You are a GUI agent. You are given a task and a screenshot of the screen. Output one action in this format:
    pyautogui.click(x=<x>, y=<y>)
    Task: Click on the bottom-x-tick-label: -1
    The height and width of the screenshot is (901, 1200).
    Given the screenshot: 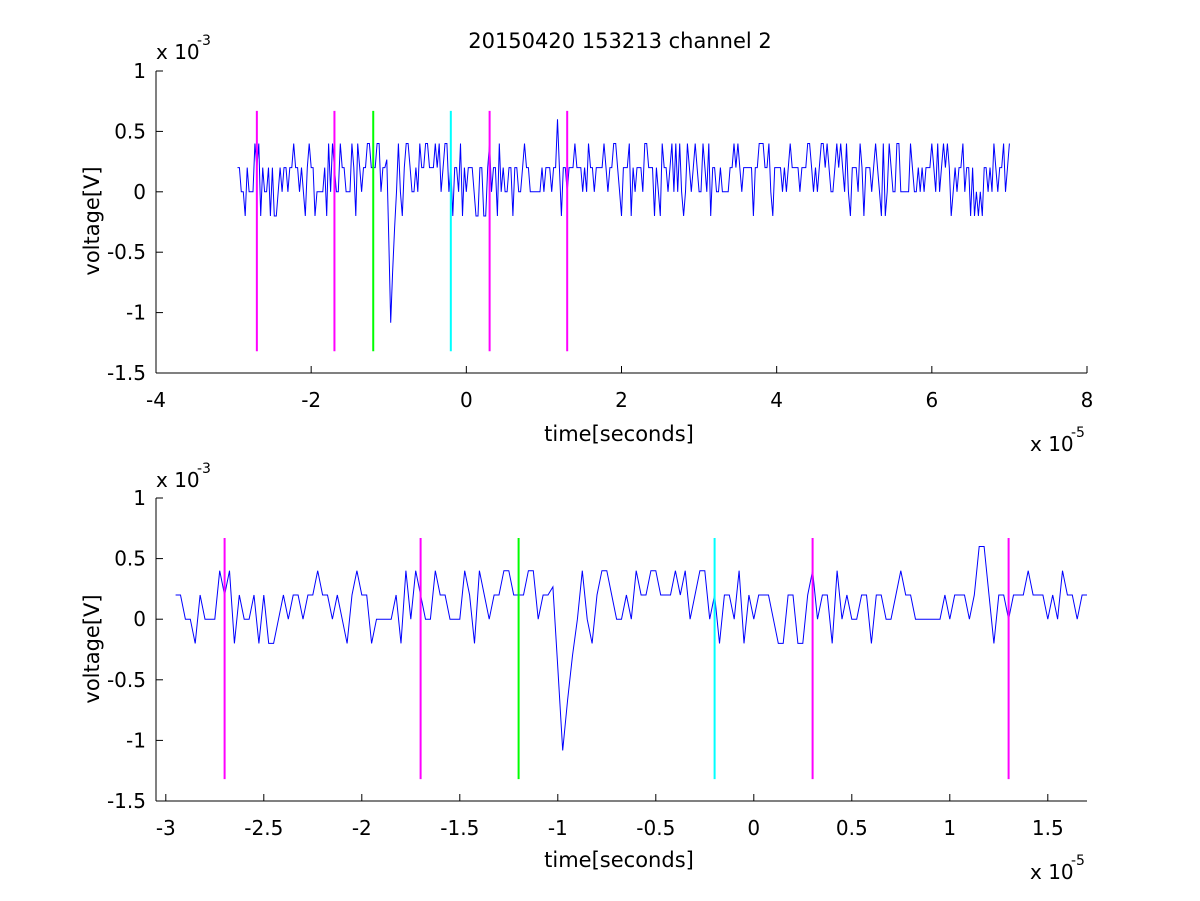 What is the action you would take?
    pyautogui.click(x=558, y=828)
    